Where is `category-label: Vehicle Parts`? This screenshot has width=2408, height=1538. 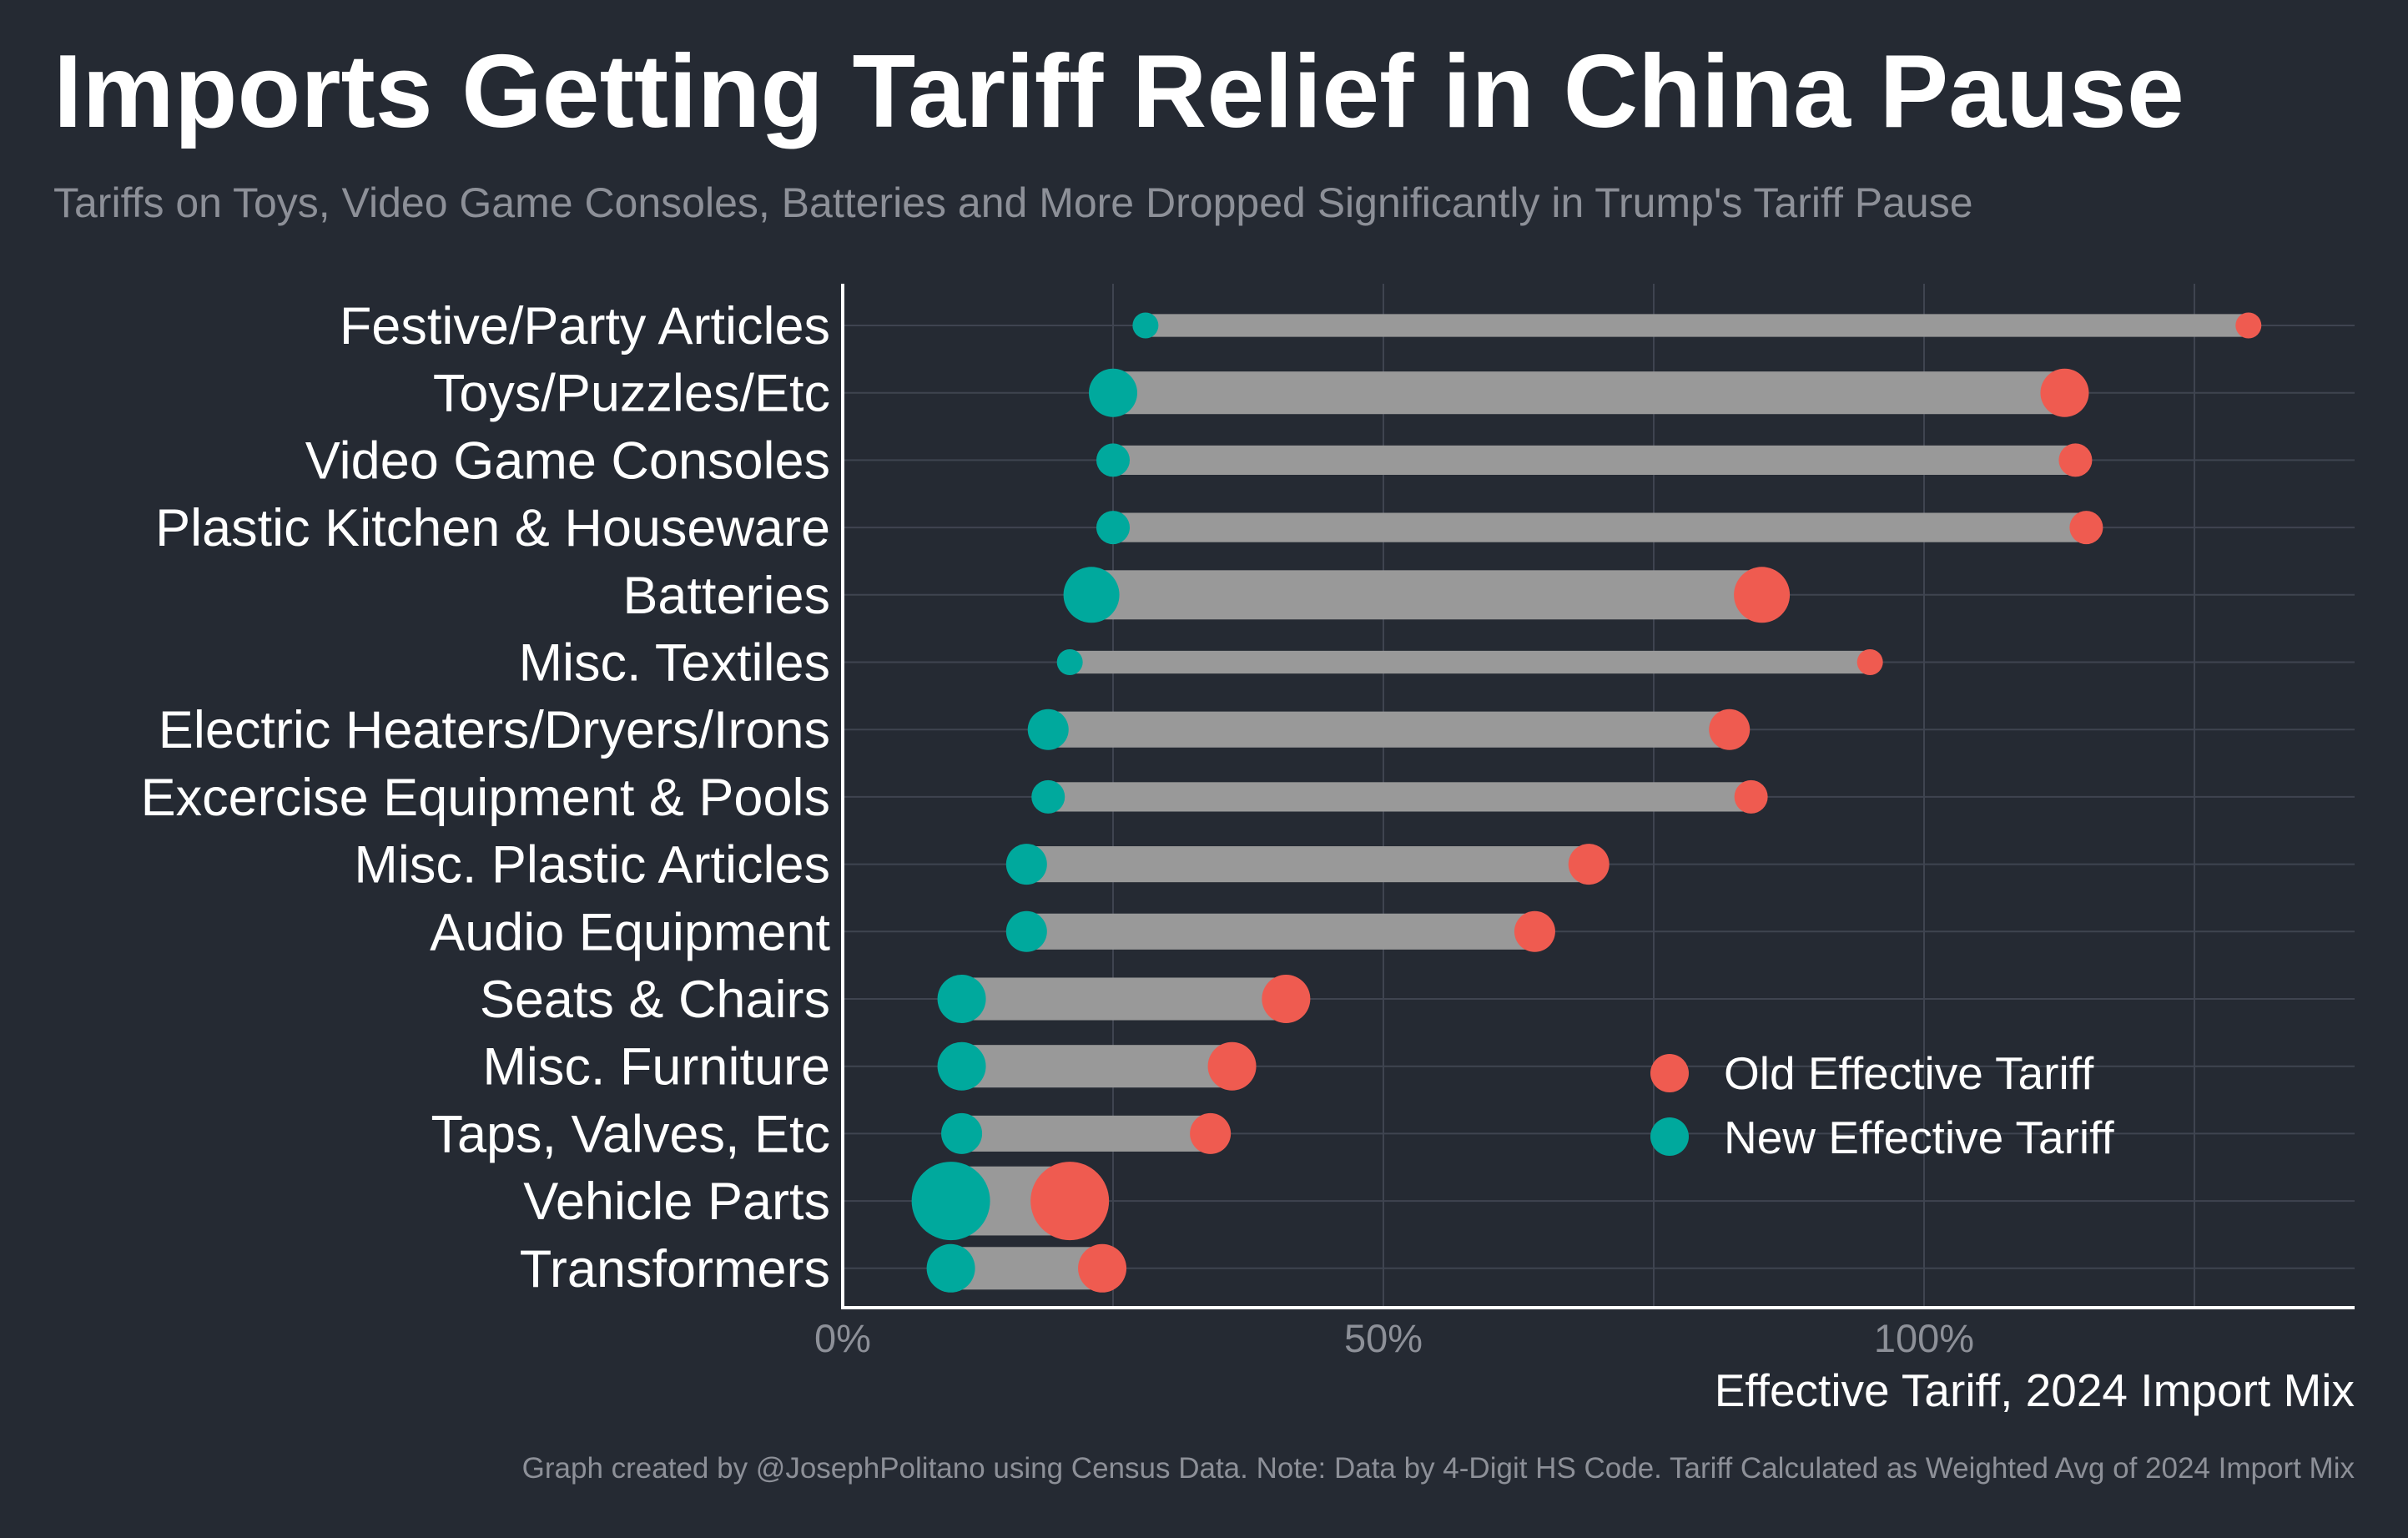
category-label: Vehicle Parts is located at coordinates (676, 1201).